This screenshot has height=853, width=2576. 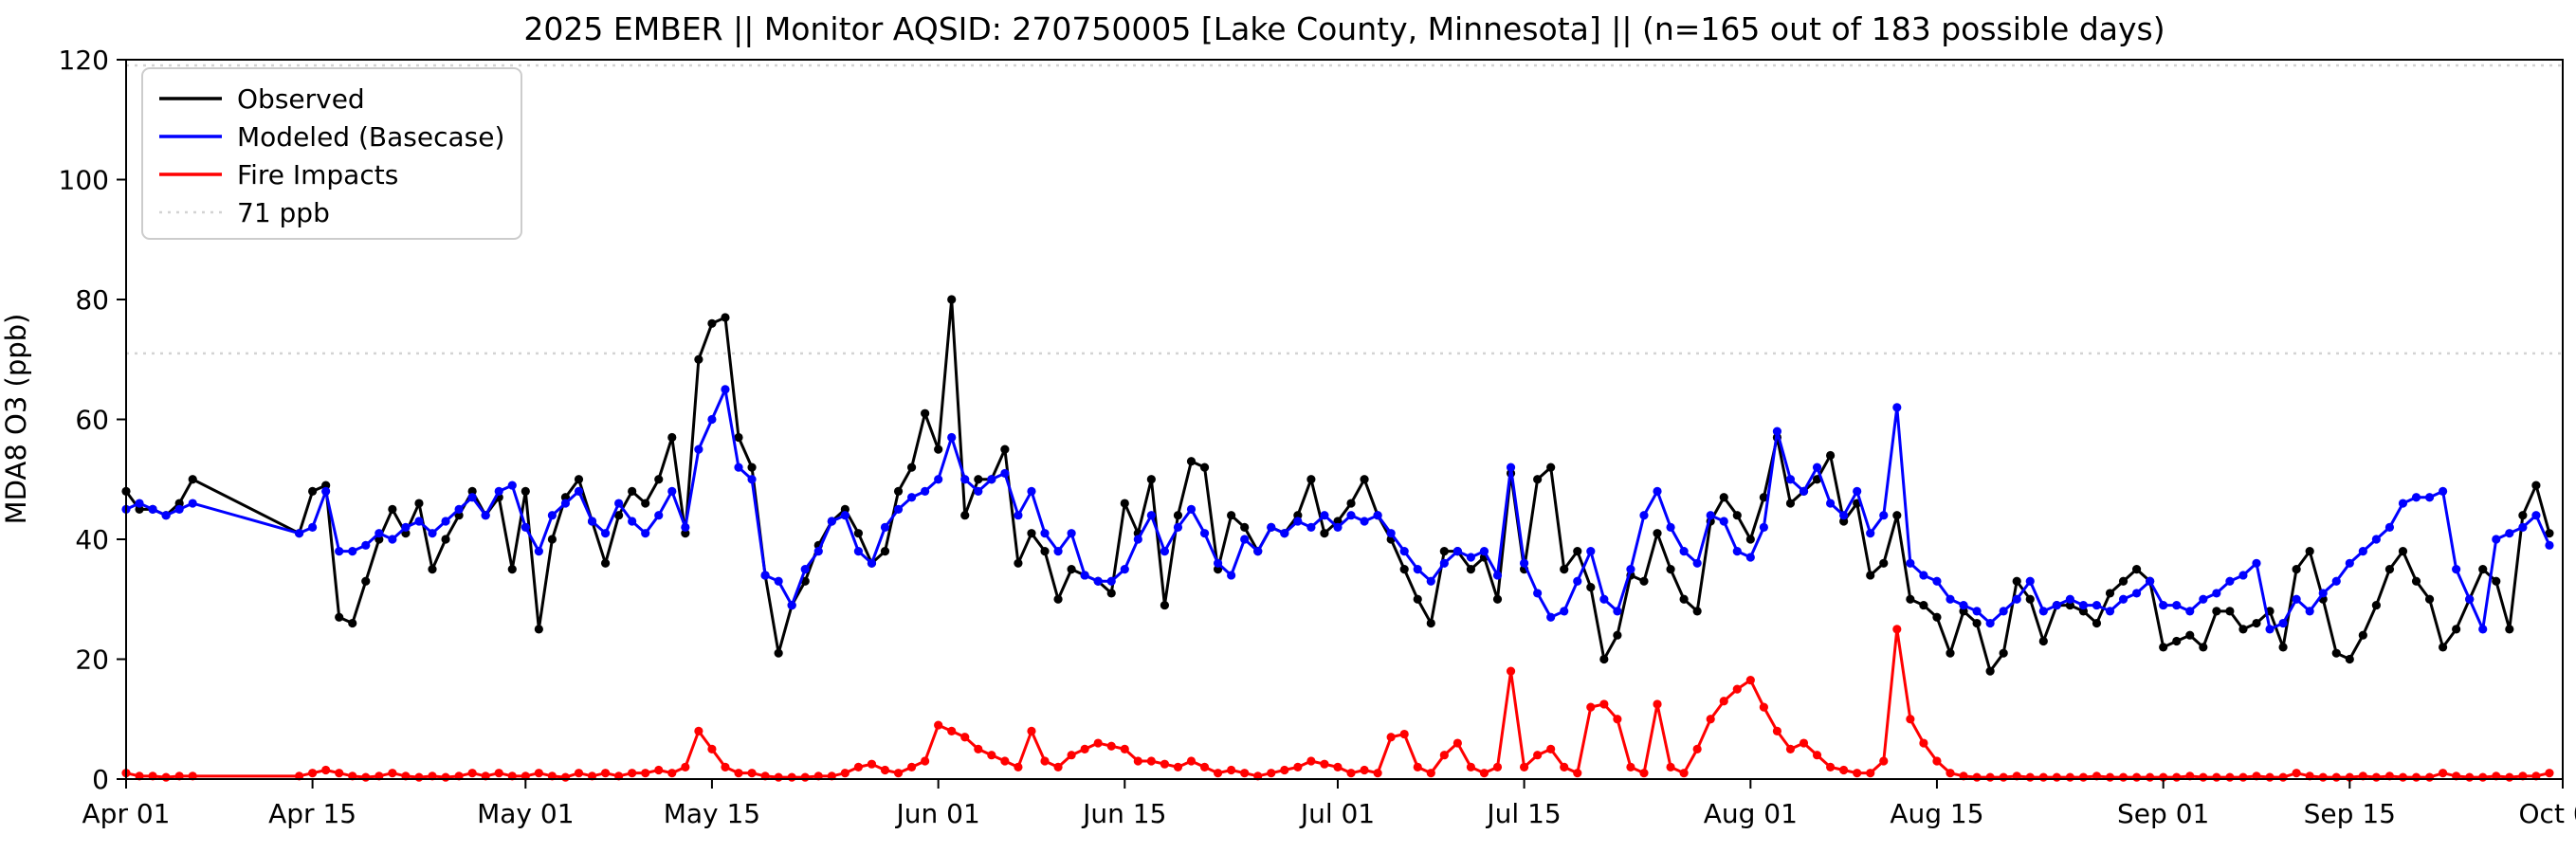 I want to click on y-axis-label: MDA8 O3 (ppb), so click(x=16, y=419).